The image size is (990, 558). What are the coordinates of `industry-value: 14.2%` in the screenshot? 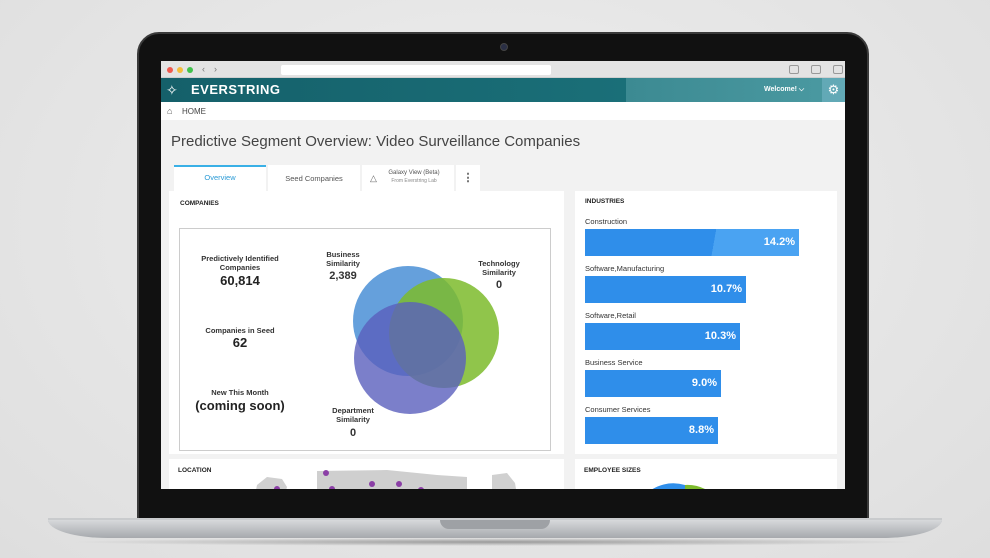 It's located at (779, 242).